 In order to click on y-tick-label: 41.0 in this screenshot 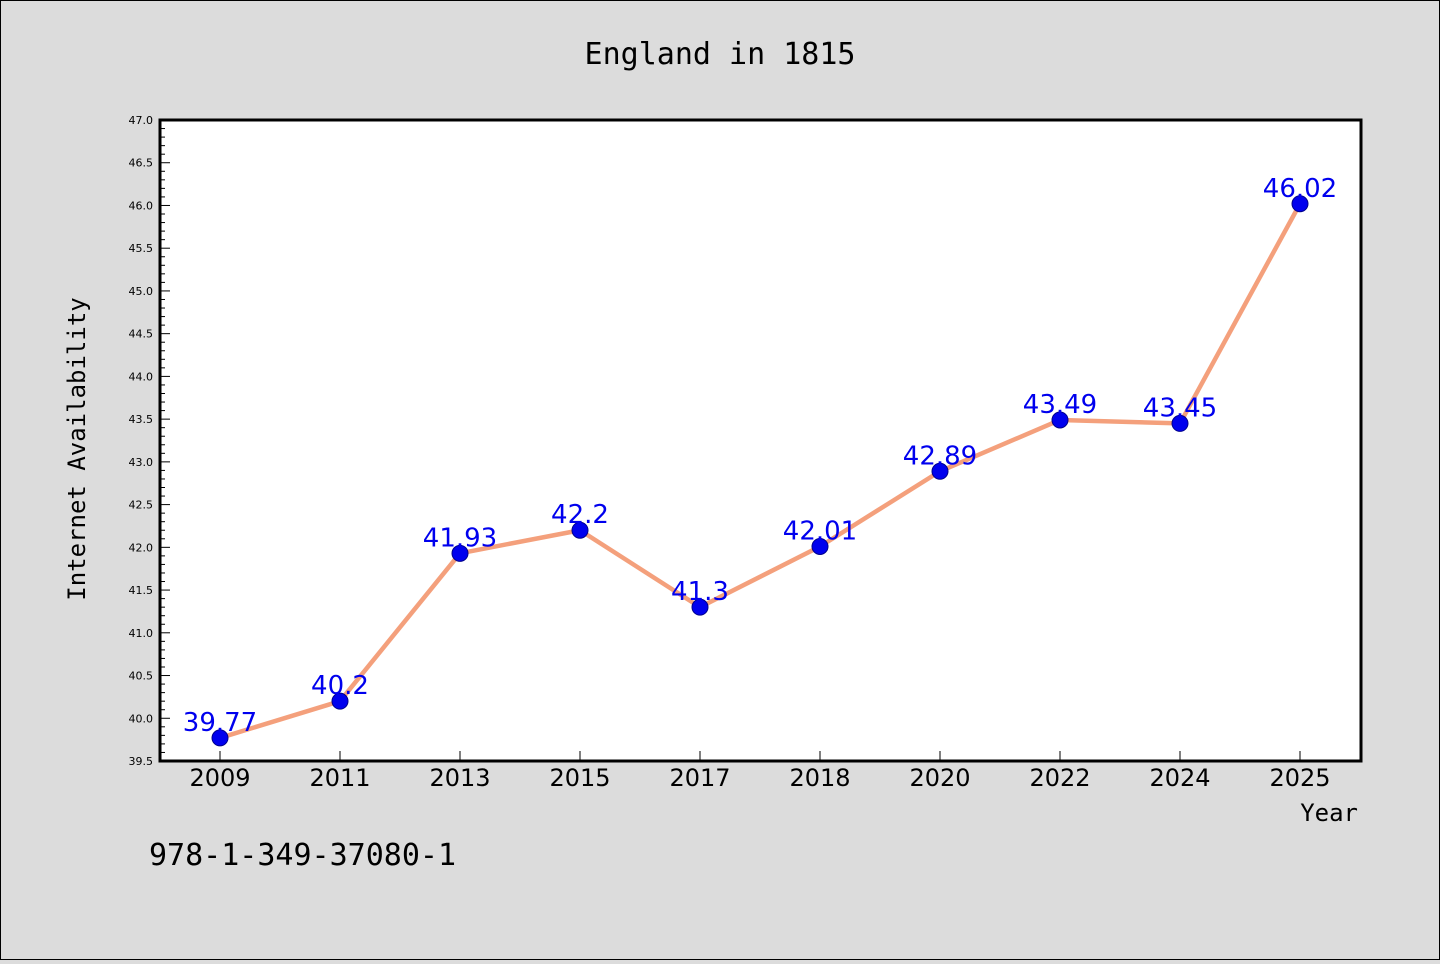, I will do `click(141, 633)`.